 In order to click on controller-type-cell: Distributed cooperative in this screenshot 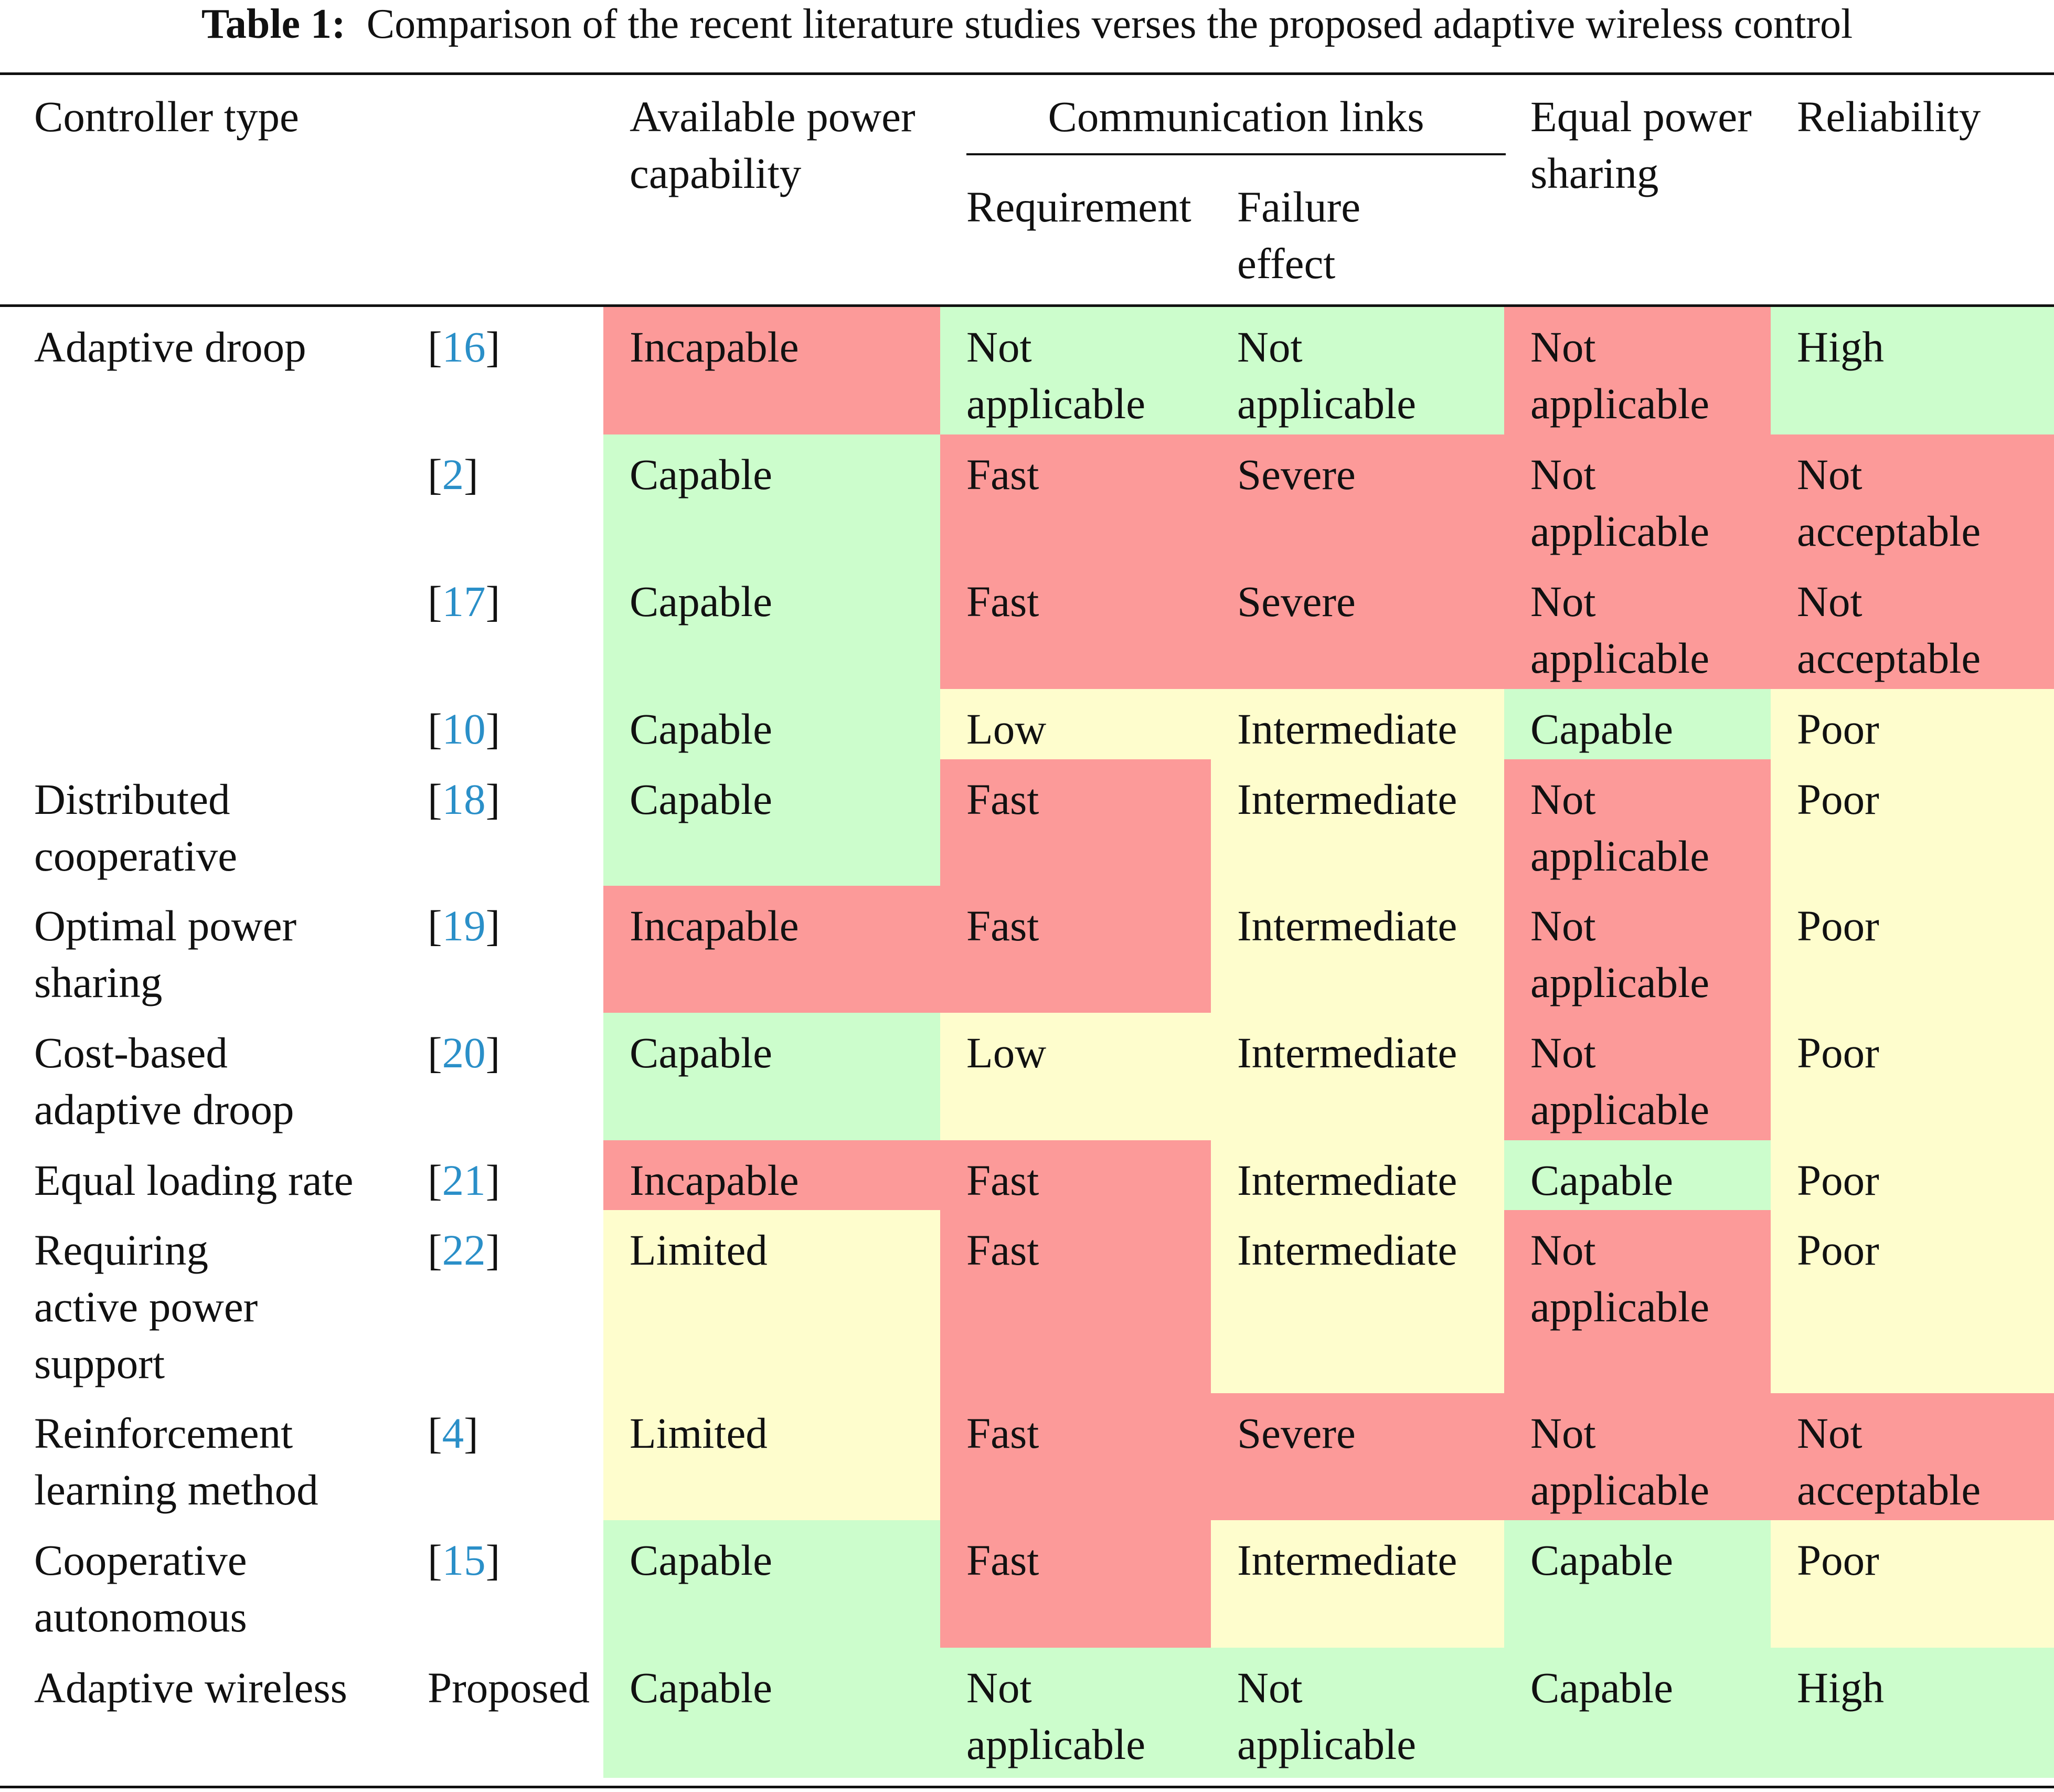, I will do `click(136, 827)`.